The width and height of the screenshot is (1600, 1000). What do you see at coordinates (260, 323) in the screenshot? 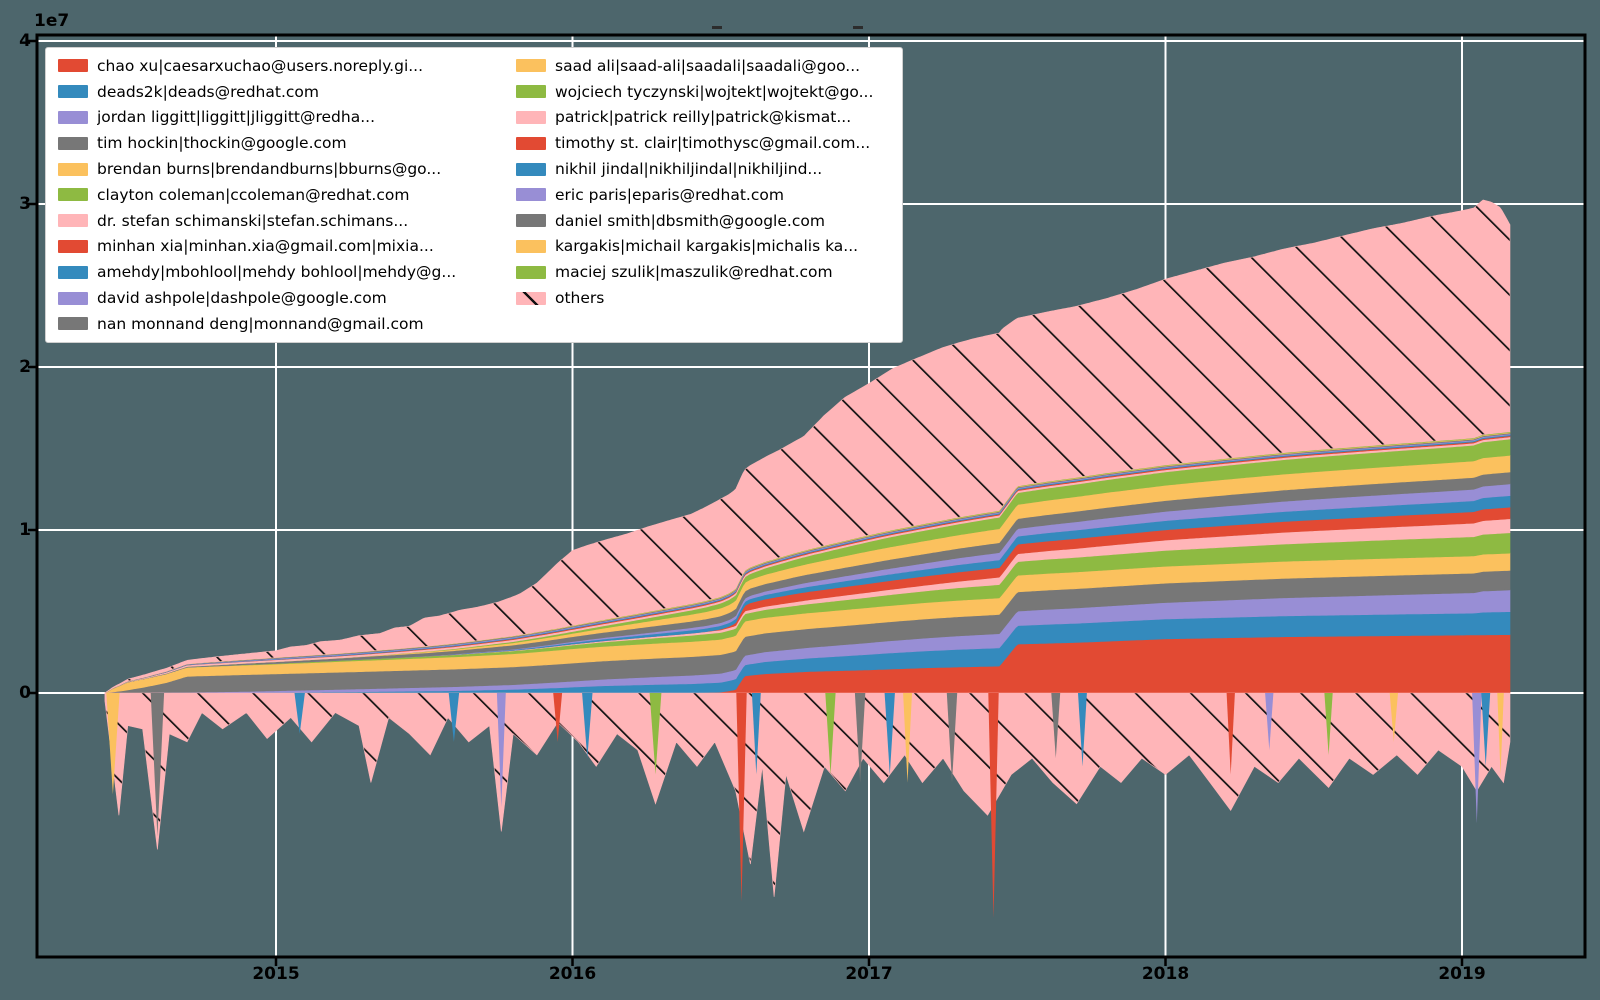
I see `legend-item-label: nan monnand deng|monnand@gmail.com` at bounding box center [260, 323].